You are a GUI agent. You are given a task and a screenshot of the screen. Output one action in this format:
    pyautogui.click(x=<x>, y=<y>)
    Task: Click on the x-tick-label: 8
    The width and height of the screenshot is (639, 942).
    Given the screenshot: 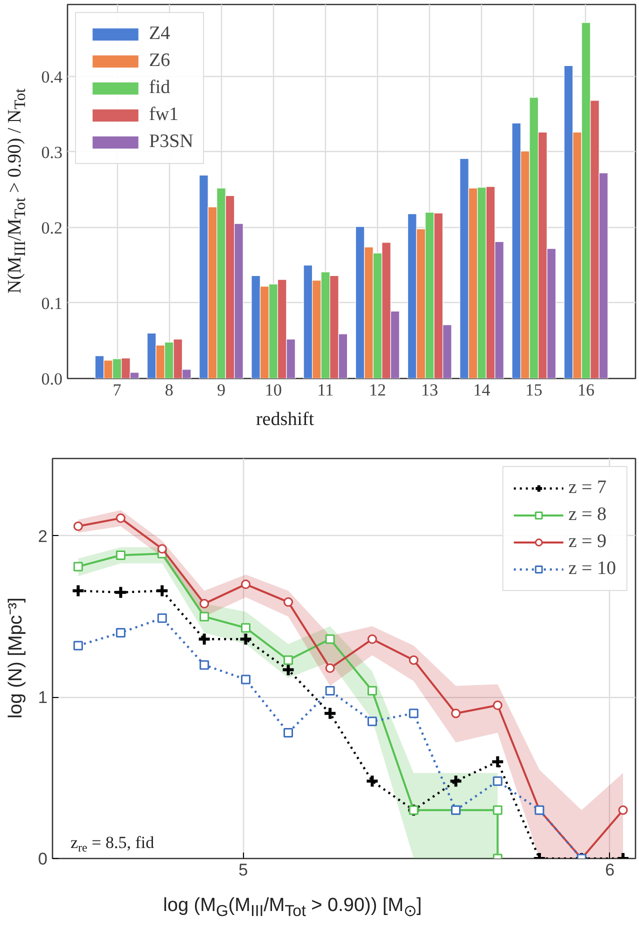 What is the action you would take?
    pyautogui.click(x=169, y=390)
    